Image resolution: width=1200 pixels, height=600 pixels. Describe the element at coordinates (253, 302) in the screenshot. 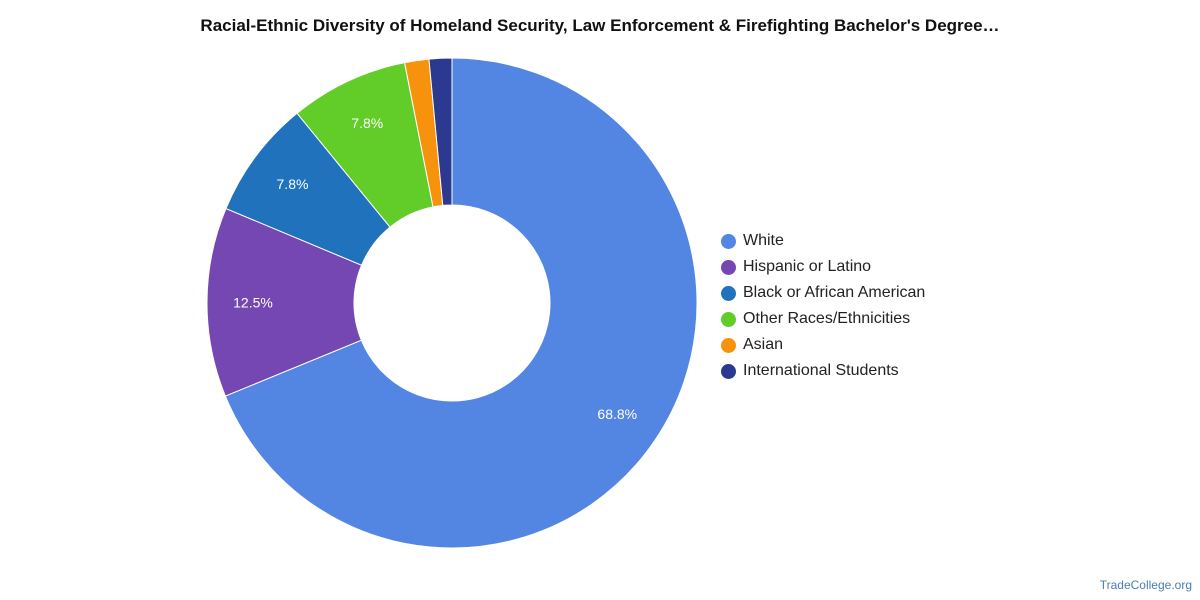

I see `slice-label-hispanic-or-latino: 12.5%` at that location.